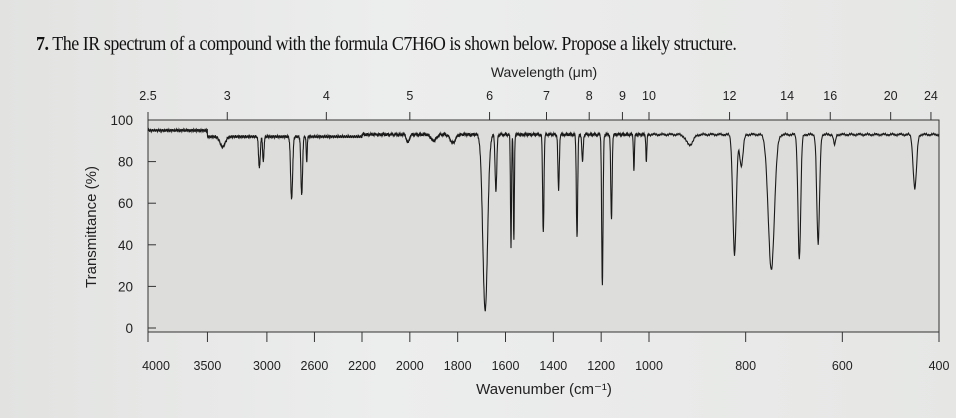 The width and height of the screenshot is (956, 418). What do you see at coordinates (601, 366) in the screenshot?
I see `x-tick-label: 1200` at bounding box center [601, 366].